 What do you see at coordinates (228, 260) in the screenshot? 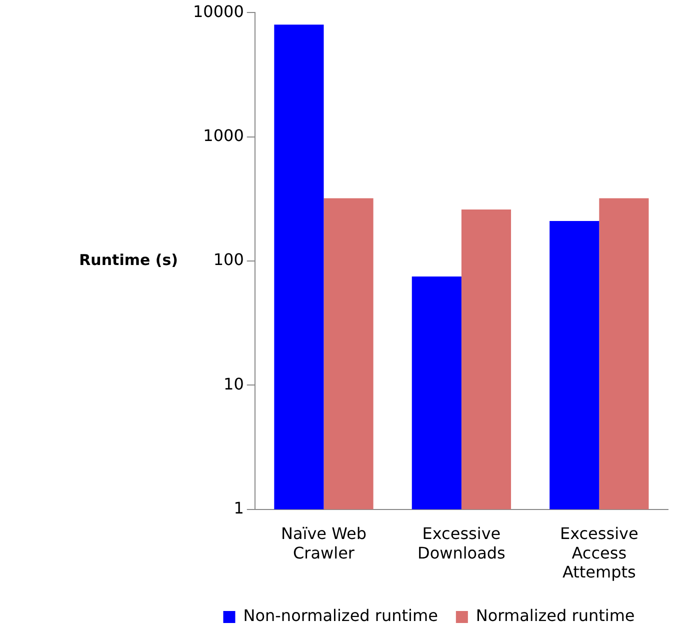
I see `y-tick-label: 100` at bounding box center [228, 260].